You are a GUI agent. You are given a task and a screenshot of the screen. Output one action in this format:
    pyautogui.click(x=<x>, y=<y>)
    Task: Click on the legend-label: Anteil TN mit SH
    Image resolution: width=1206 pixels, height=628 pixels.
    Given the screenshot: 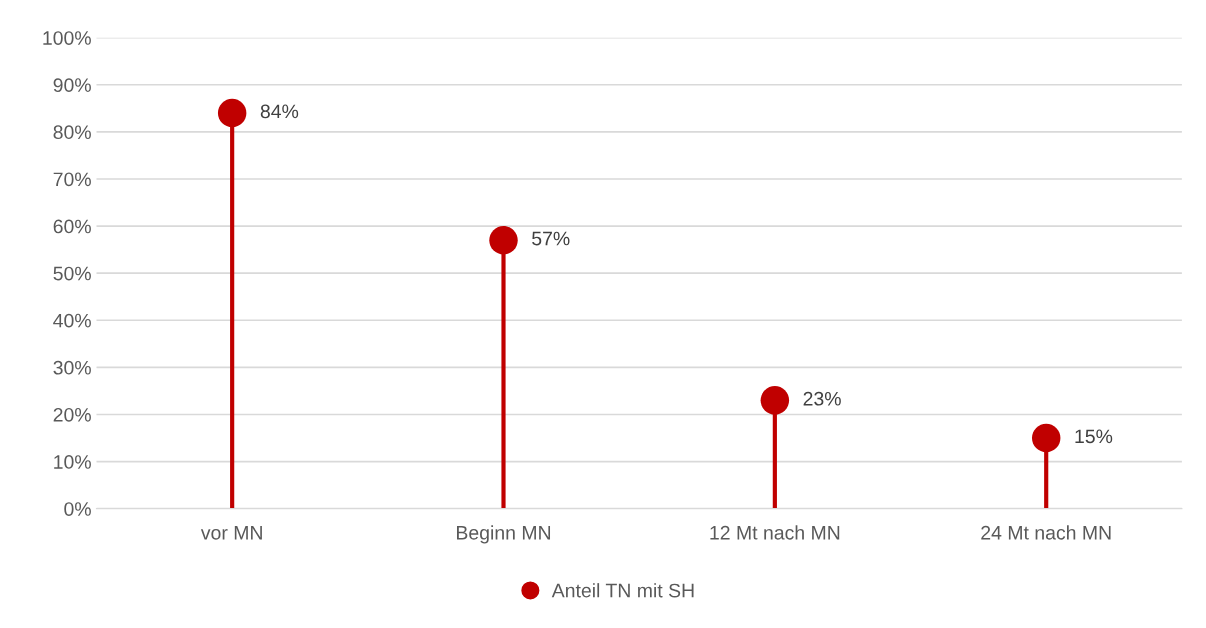 What is the action you would take?
    pyautogui.click(x=622, y=590)
    